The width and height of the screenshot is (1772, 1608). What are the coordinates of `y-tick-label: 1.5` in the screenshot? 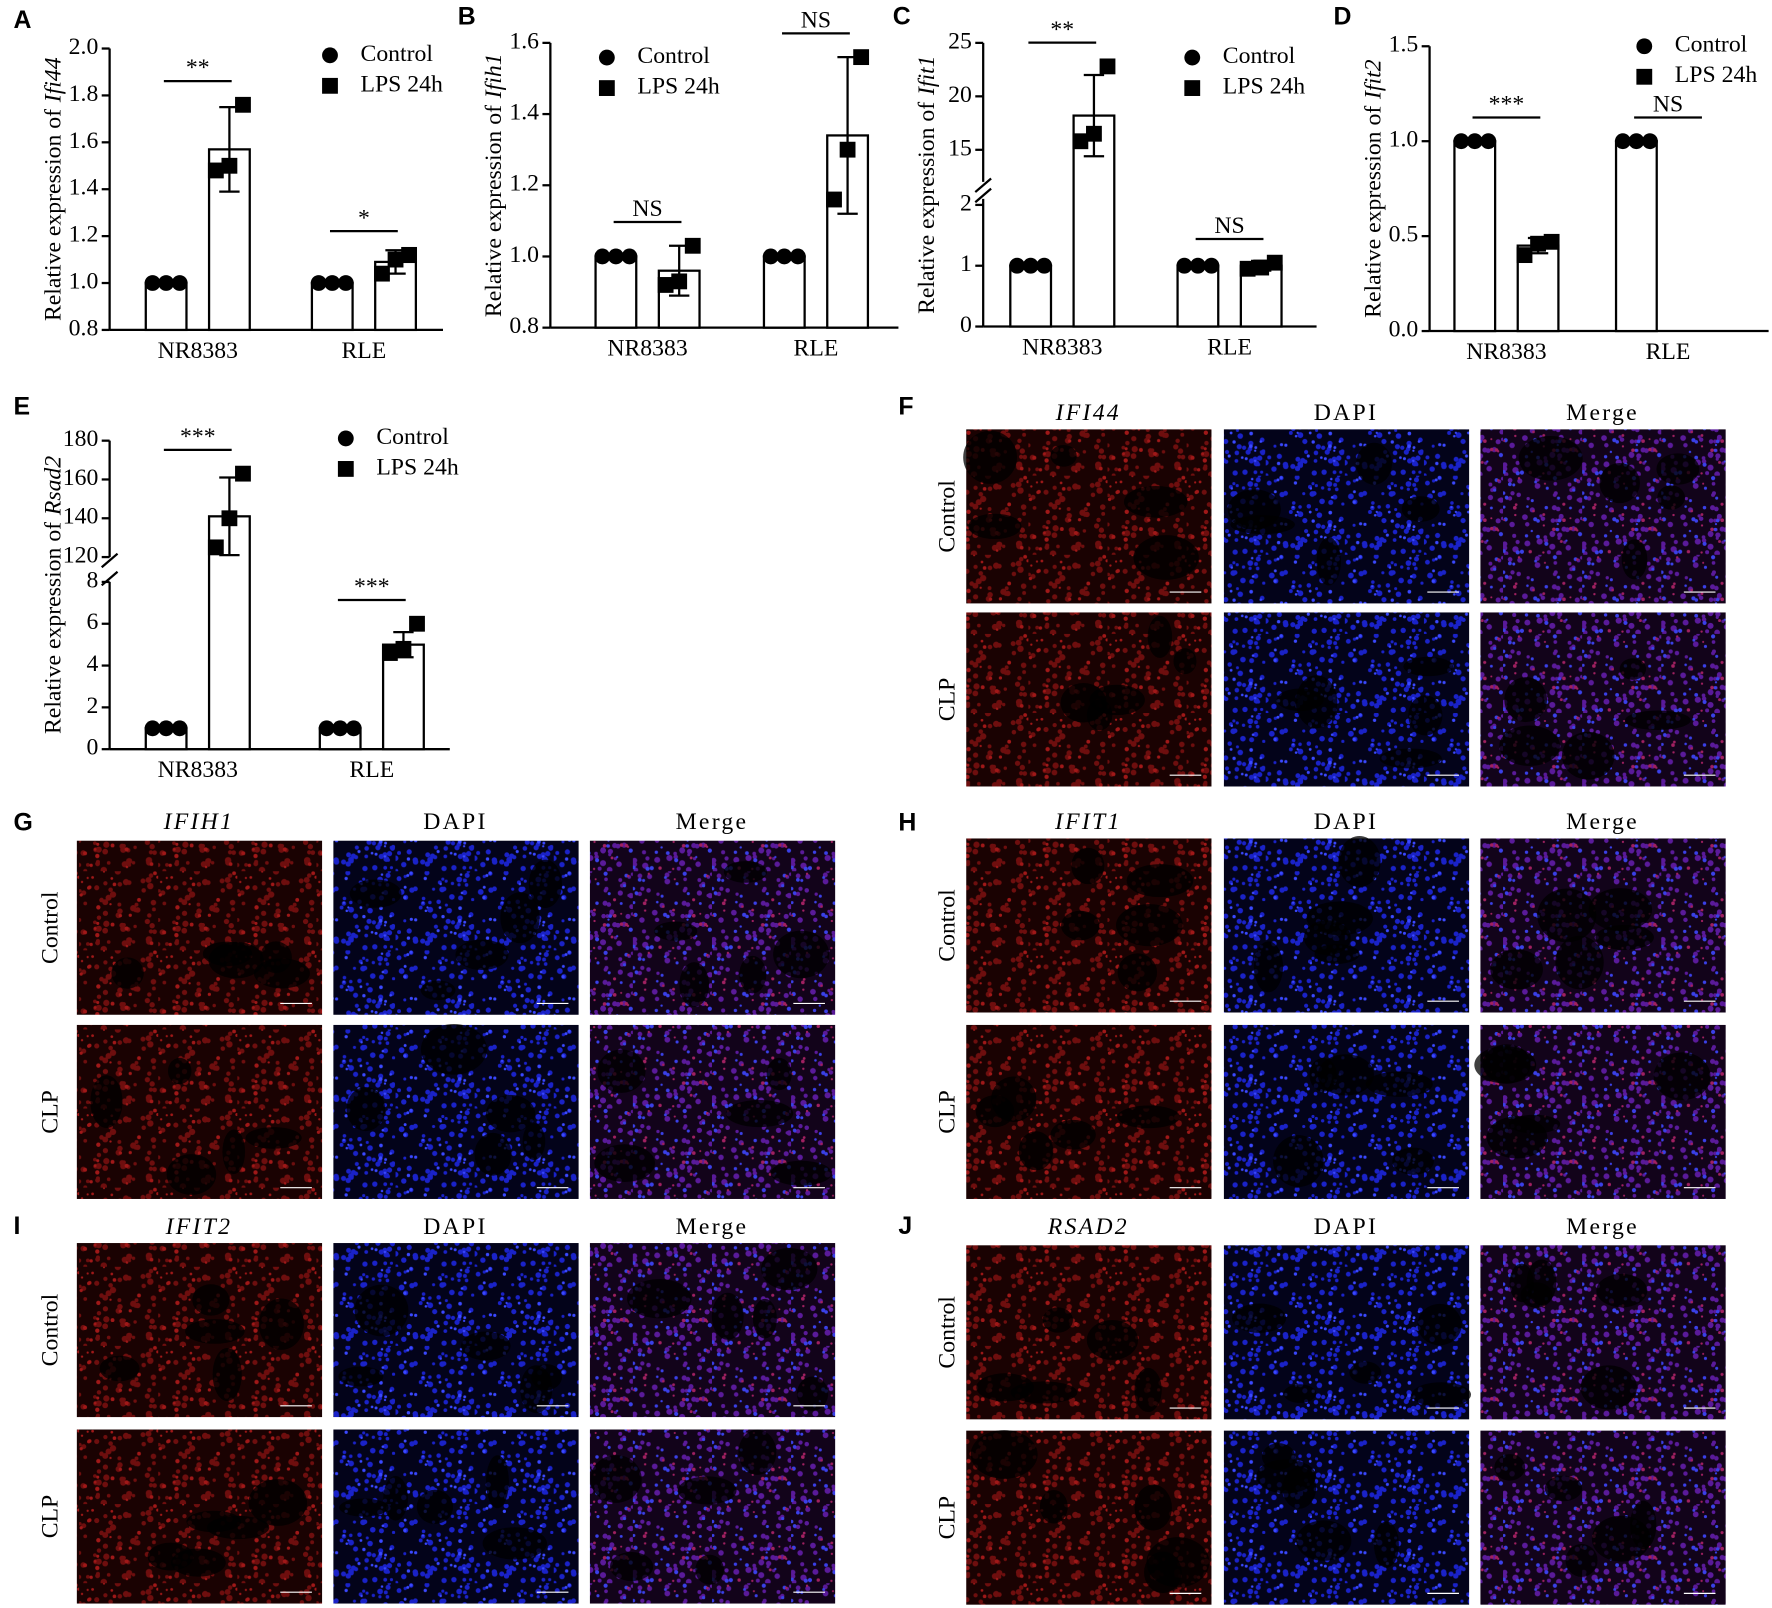 It's located at (1404, 45).